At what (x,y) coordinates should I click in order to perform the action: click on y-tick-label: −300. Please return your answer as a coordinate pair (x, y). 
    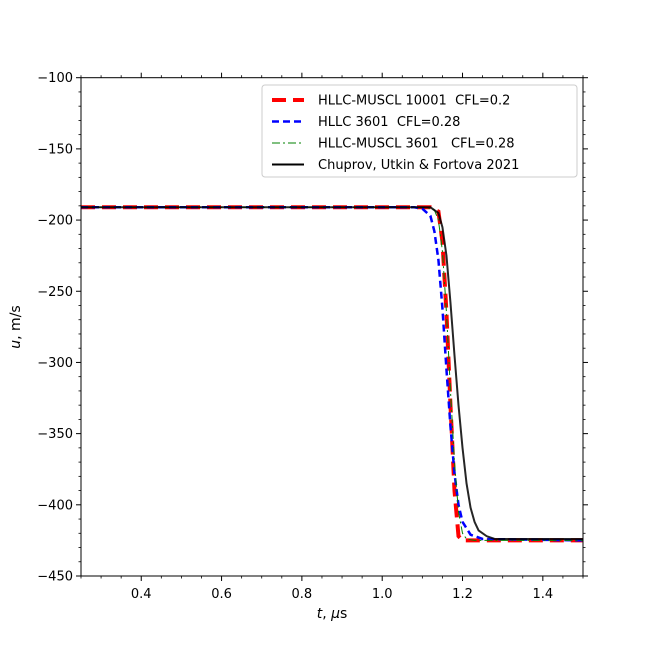
    Looking at the image, I should click on (55, 363).